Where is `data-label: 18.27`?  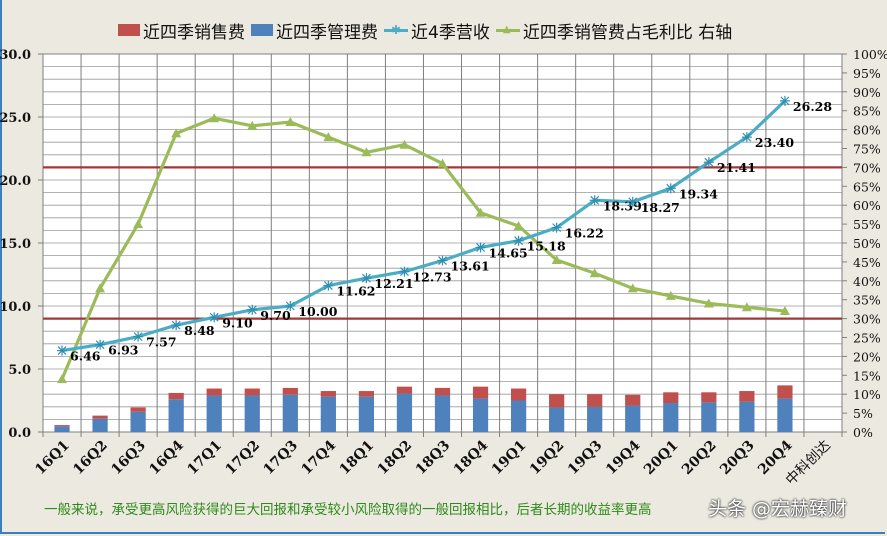 data-label: 18.27 is located at coordinates (660, 207).